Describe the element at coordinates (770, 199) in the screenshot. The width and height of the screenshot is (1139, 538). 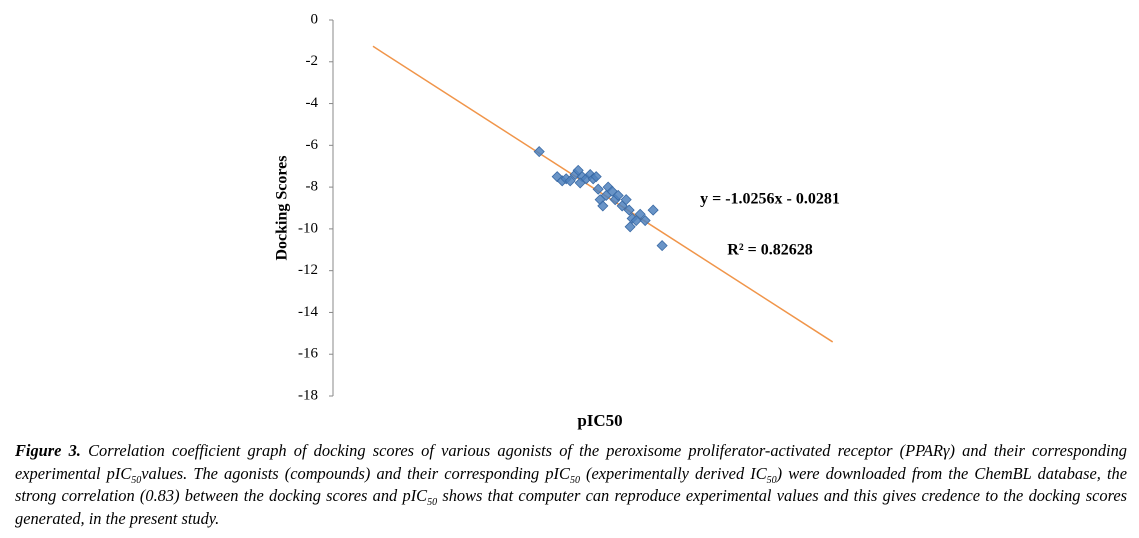
I see `equation: y = -1.0256x - 0.0281` at that location.